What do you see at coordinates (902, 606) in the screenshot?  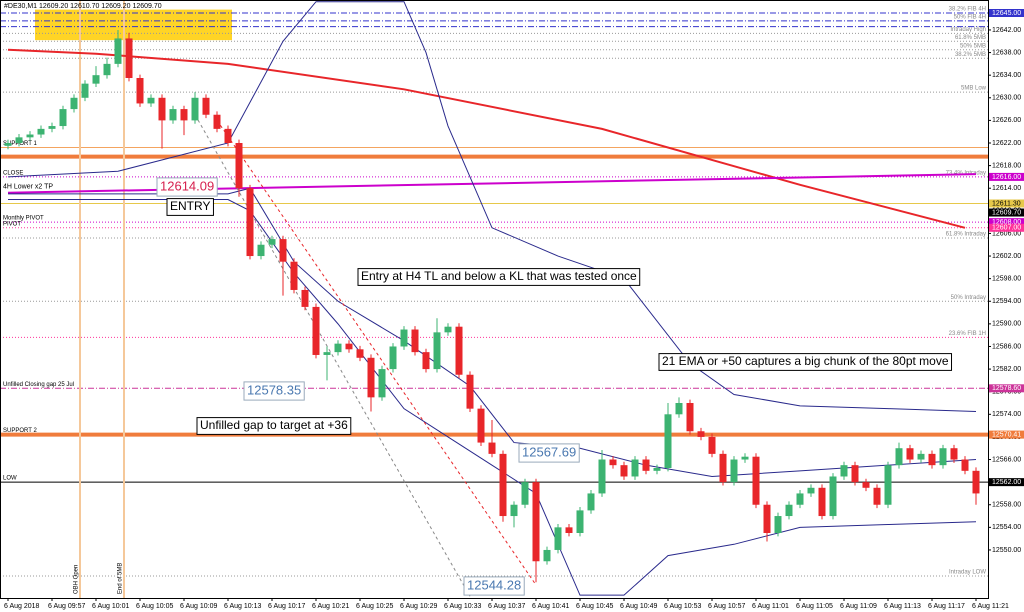 I see `x-tick-label: 6 Aug 11:13` at bounding box center [902, 606].